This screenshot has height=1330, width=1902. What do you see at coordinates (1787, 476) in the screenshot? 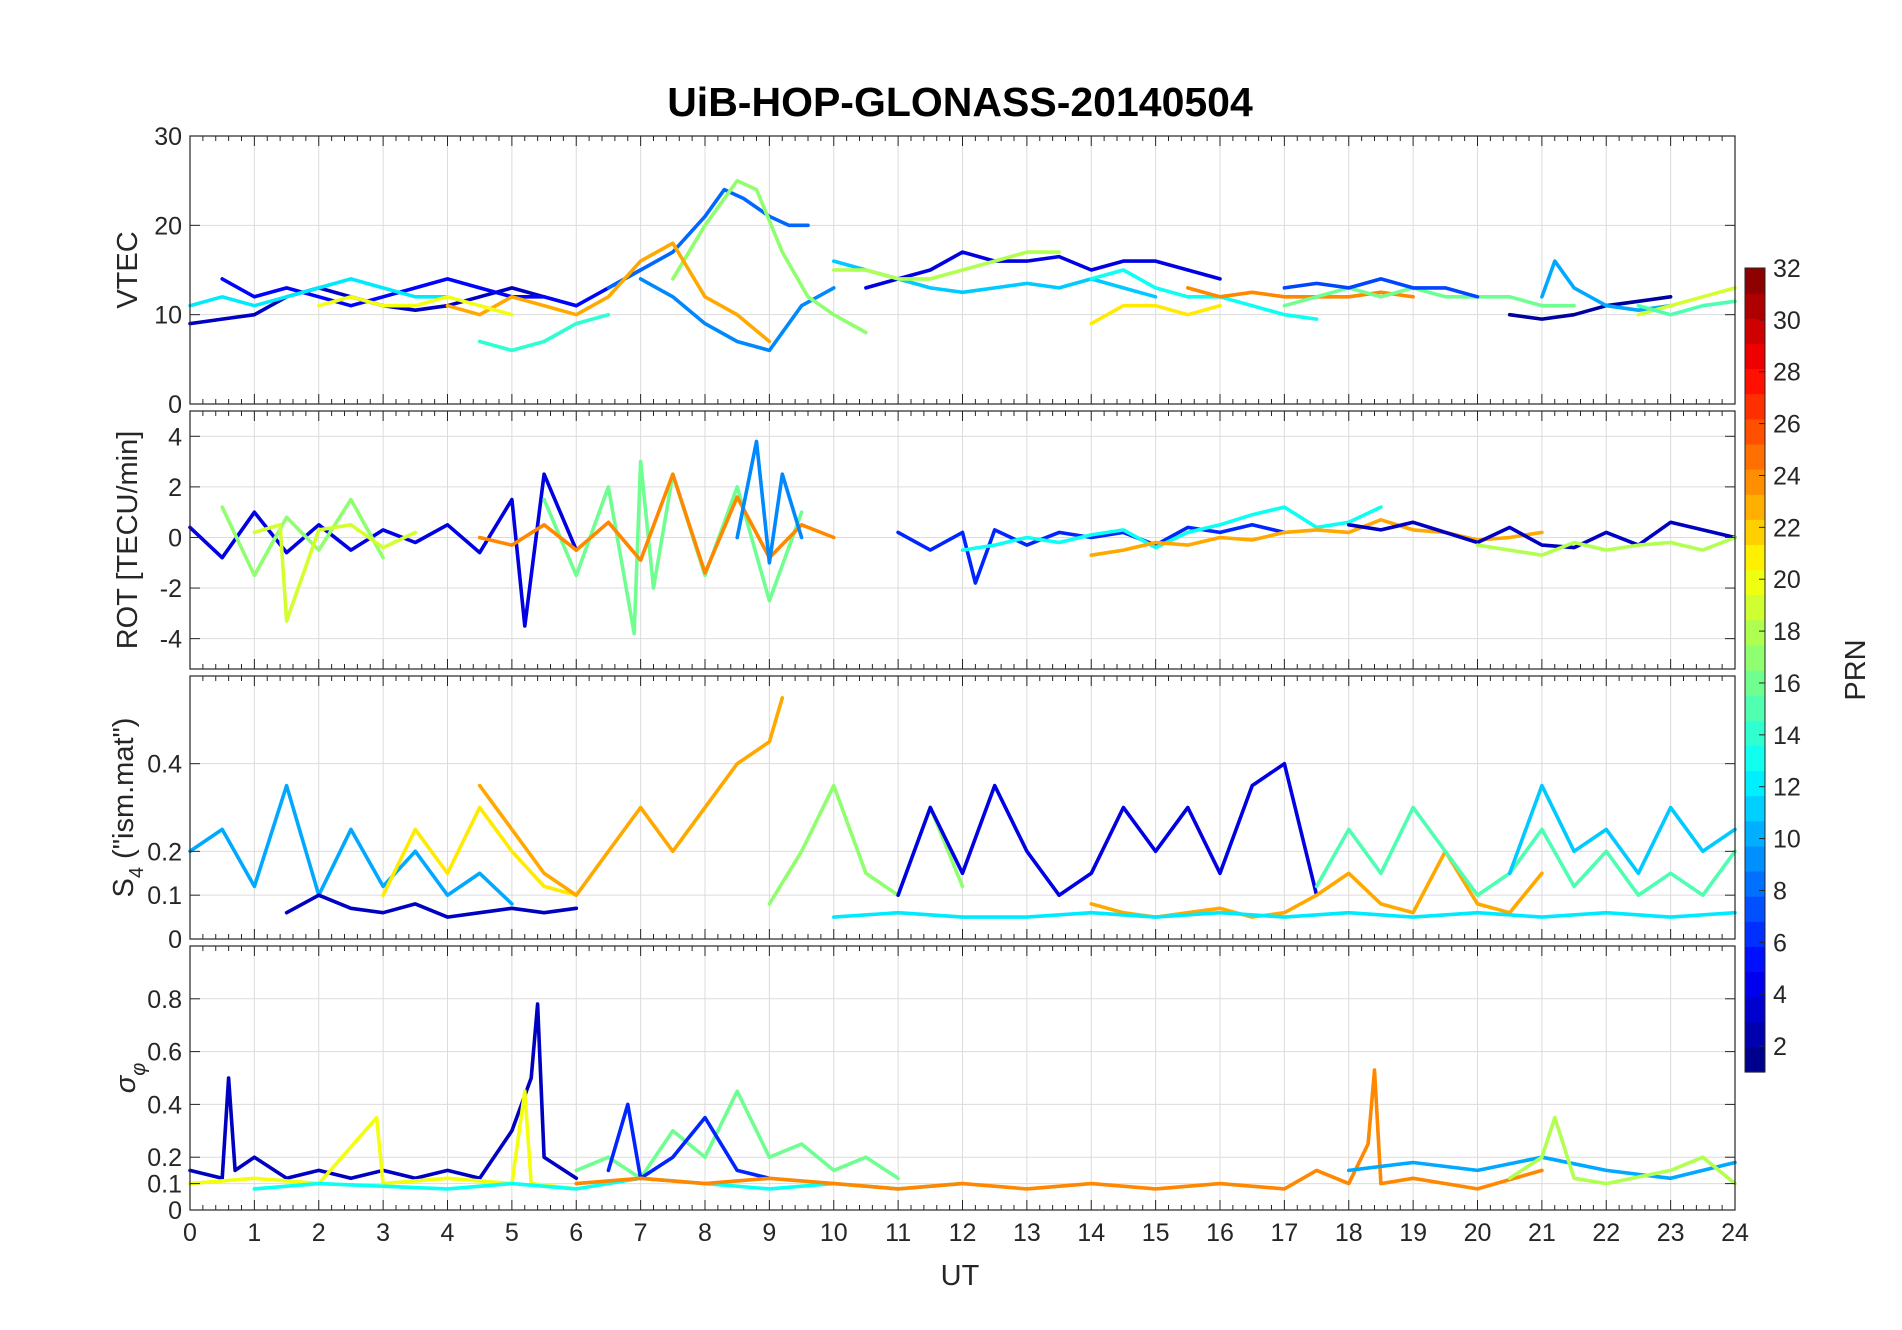
I see `colorbar-tick-label: 24` at bounding box center [1787, 476].